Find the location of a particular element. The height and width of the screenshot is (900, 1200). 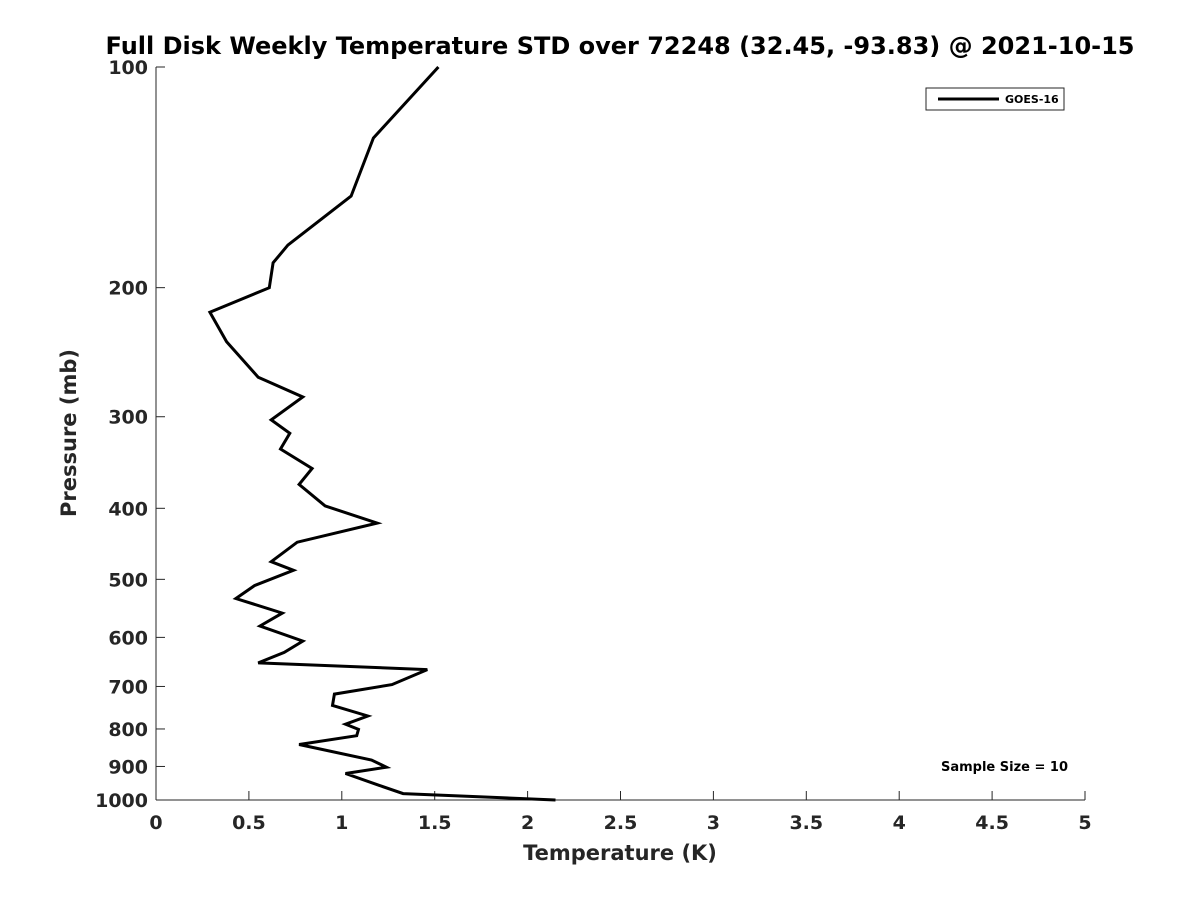

y-tick-label: 600 is located at coordinates (128, 638).